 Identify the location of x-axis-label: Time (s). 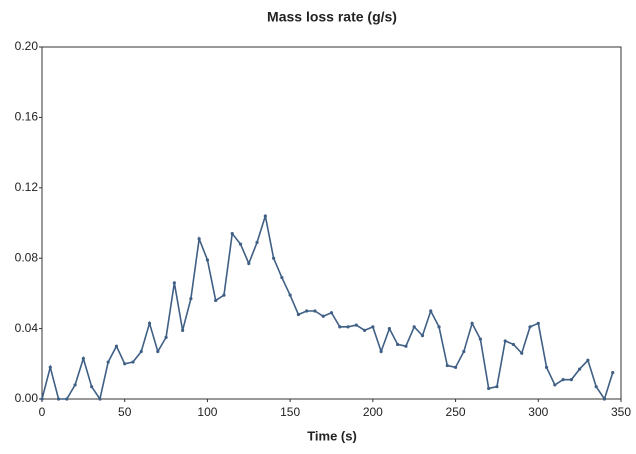
(332, 435).